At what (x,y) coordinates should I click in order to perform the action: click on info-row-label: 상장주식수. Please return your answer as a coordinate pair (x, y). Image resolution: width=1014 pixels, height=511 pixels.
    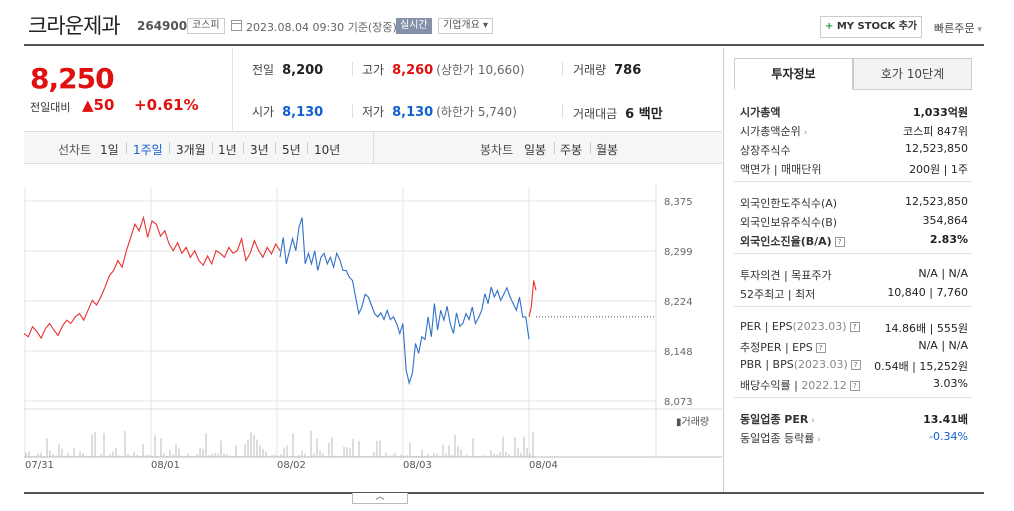
    Looking at the image, I should click on (765, 150).